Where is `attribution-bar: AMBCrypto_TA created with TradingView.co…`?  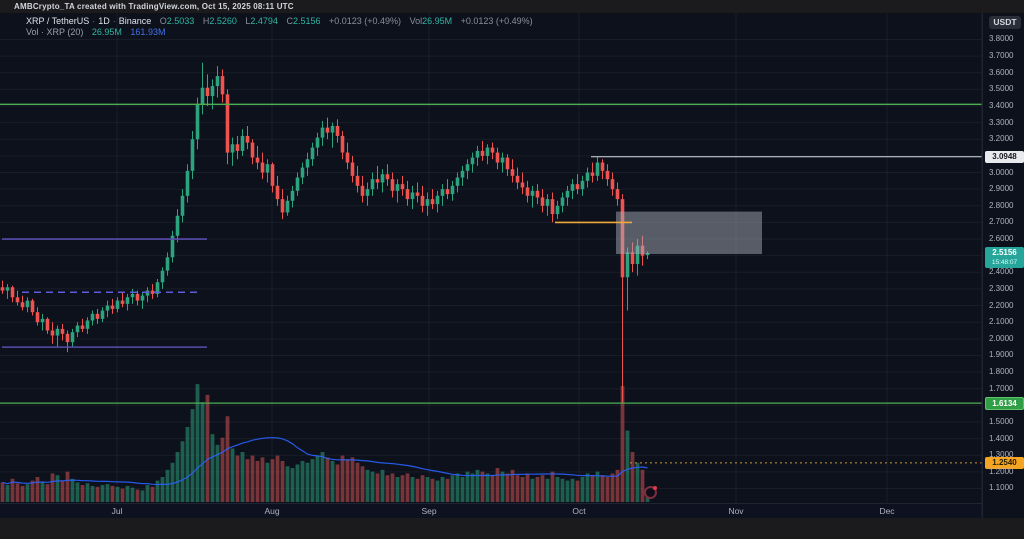 attribution-bar: AMBCrypto_TA created with TradingView.co… is located at coordinates (512, 6).